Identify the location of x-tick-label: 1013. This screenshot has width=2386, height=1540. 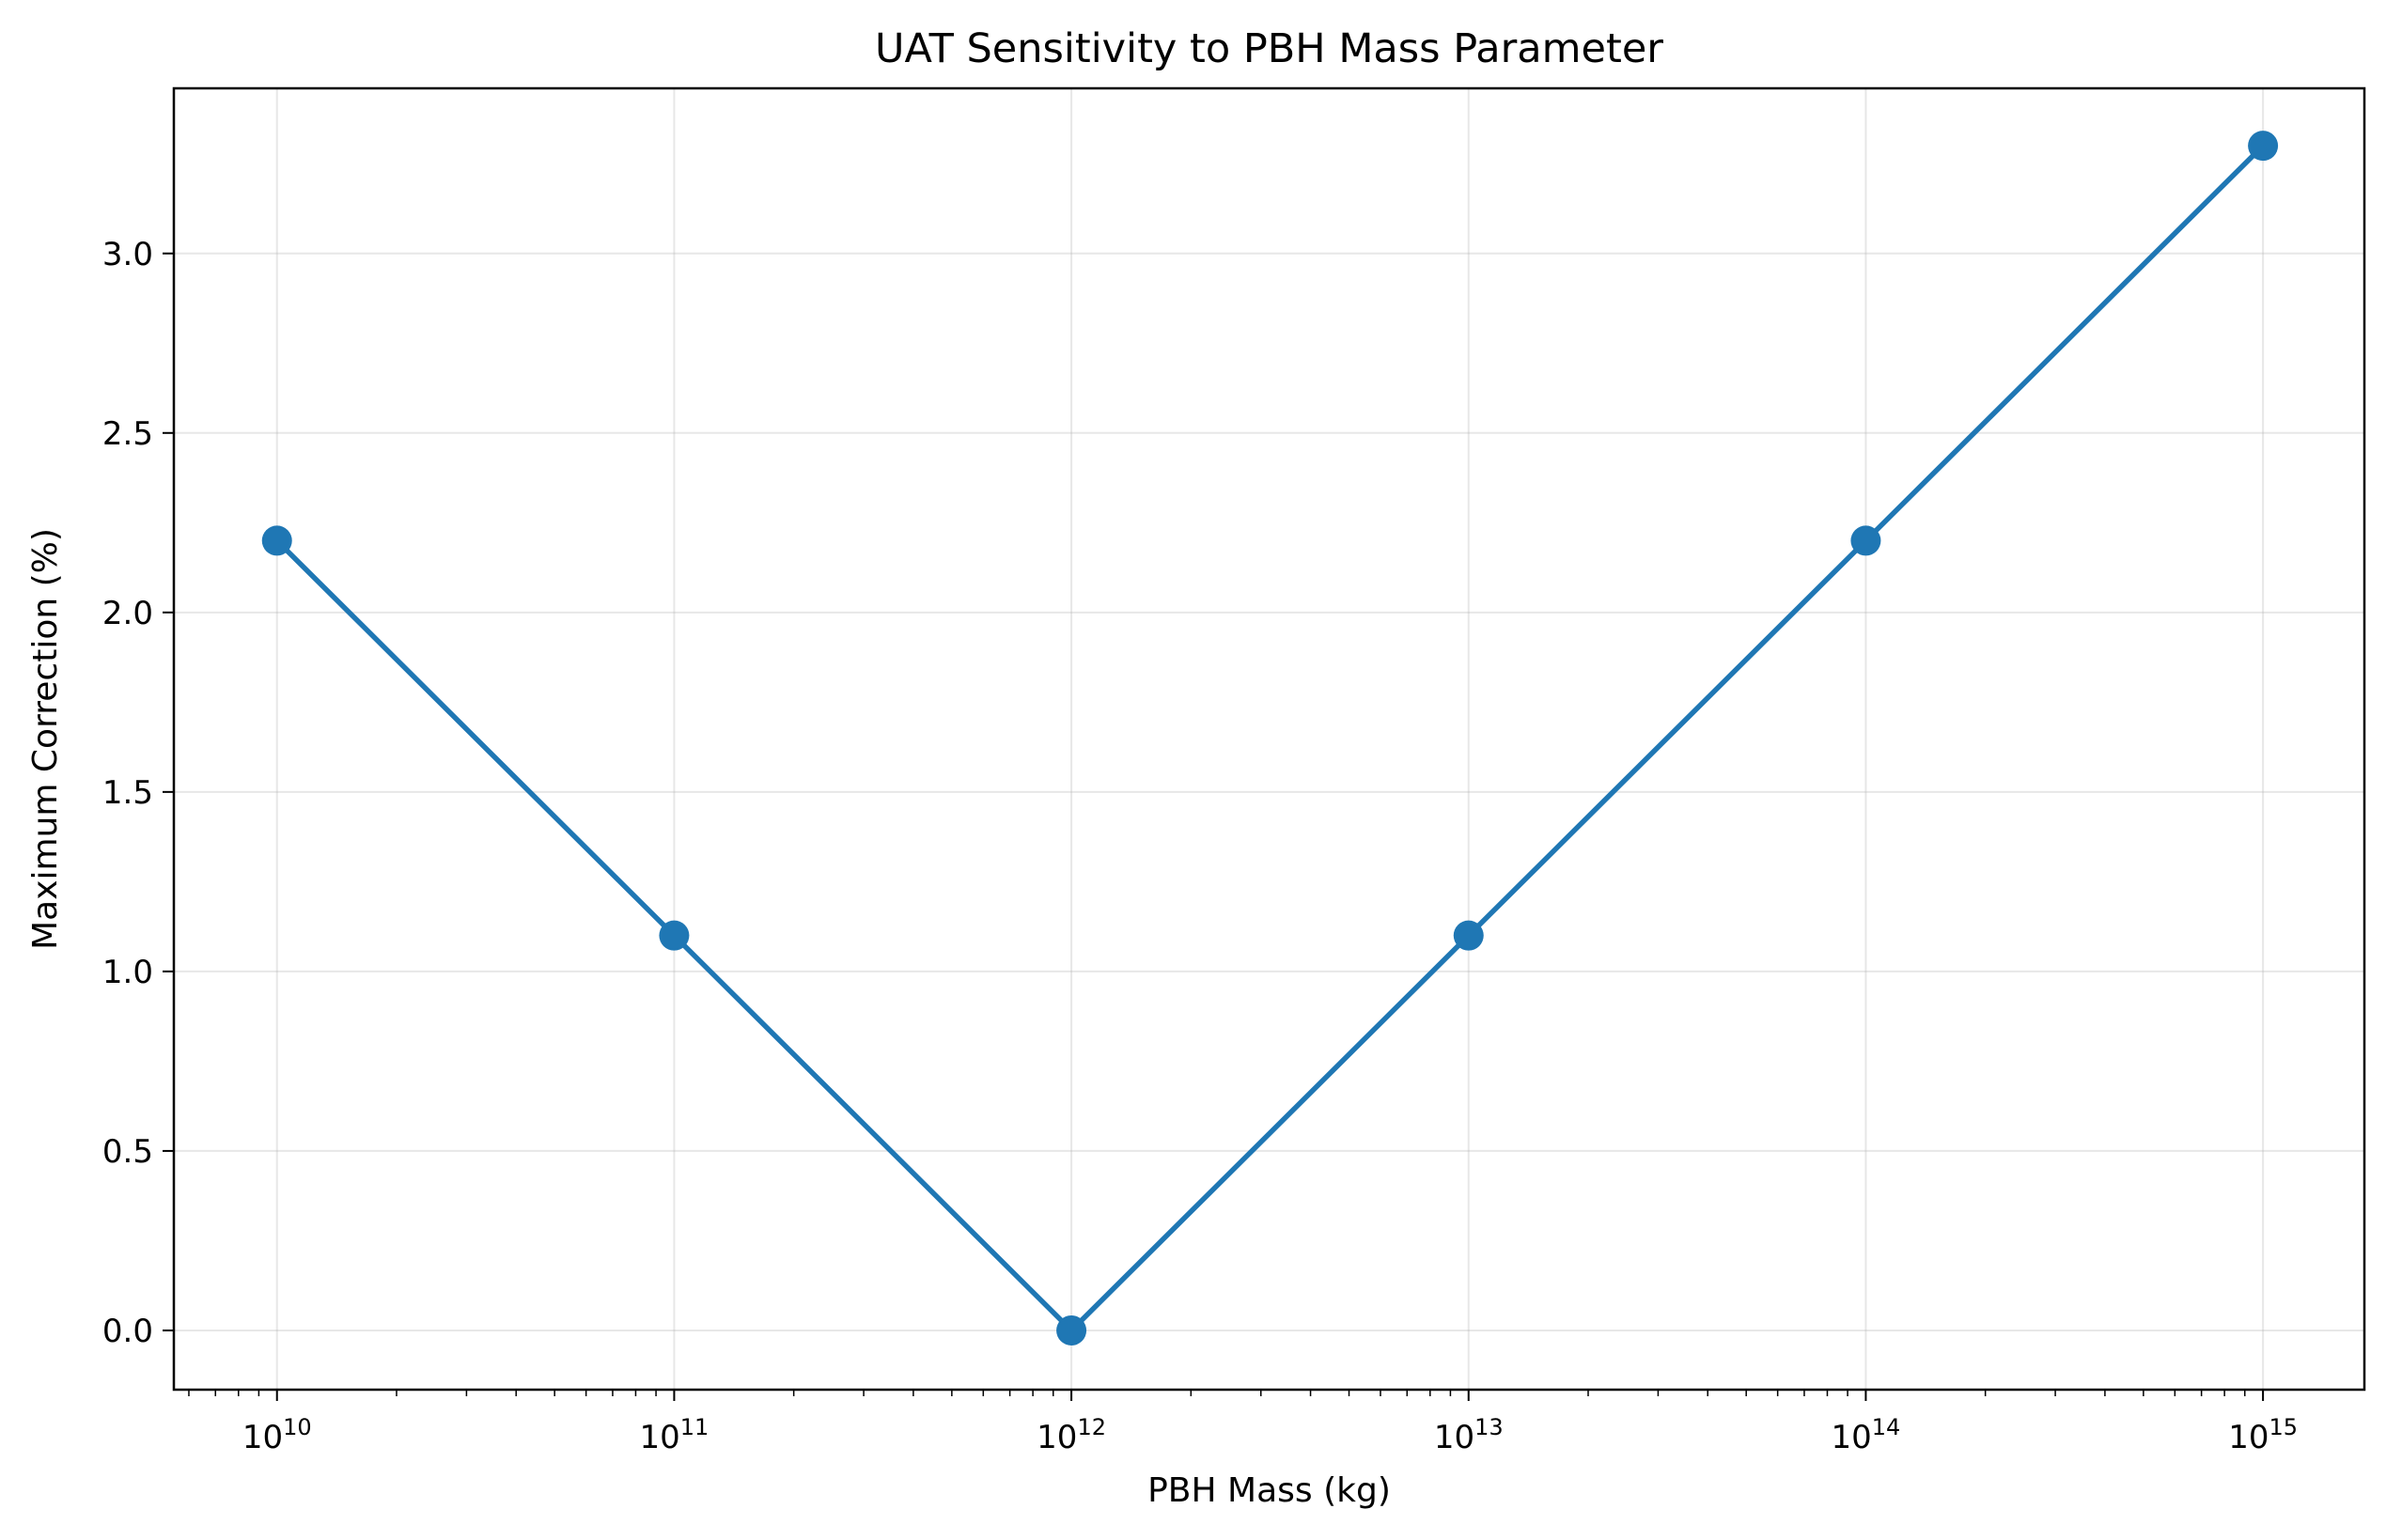
(1469, 1435).